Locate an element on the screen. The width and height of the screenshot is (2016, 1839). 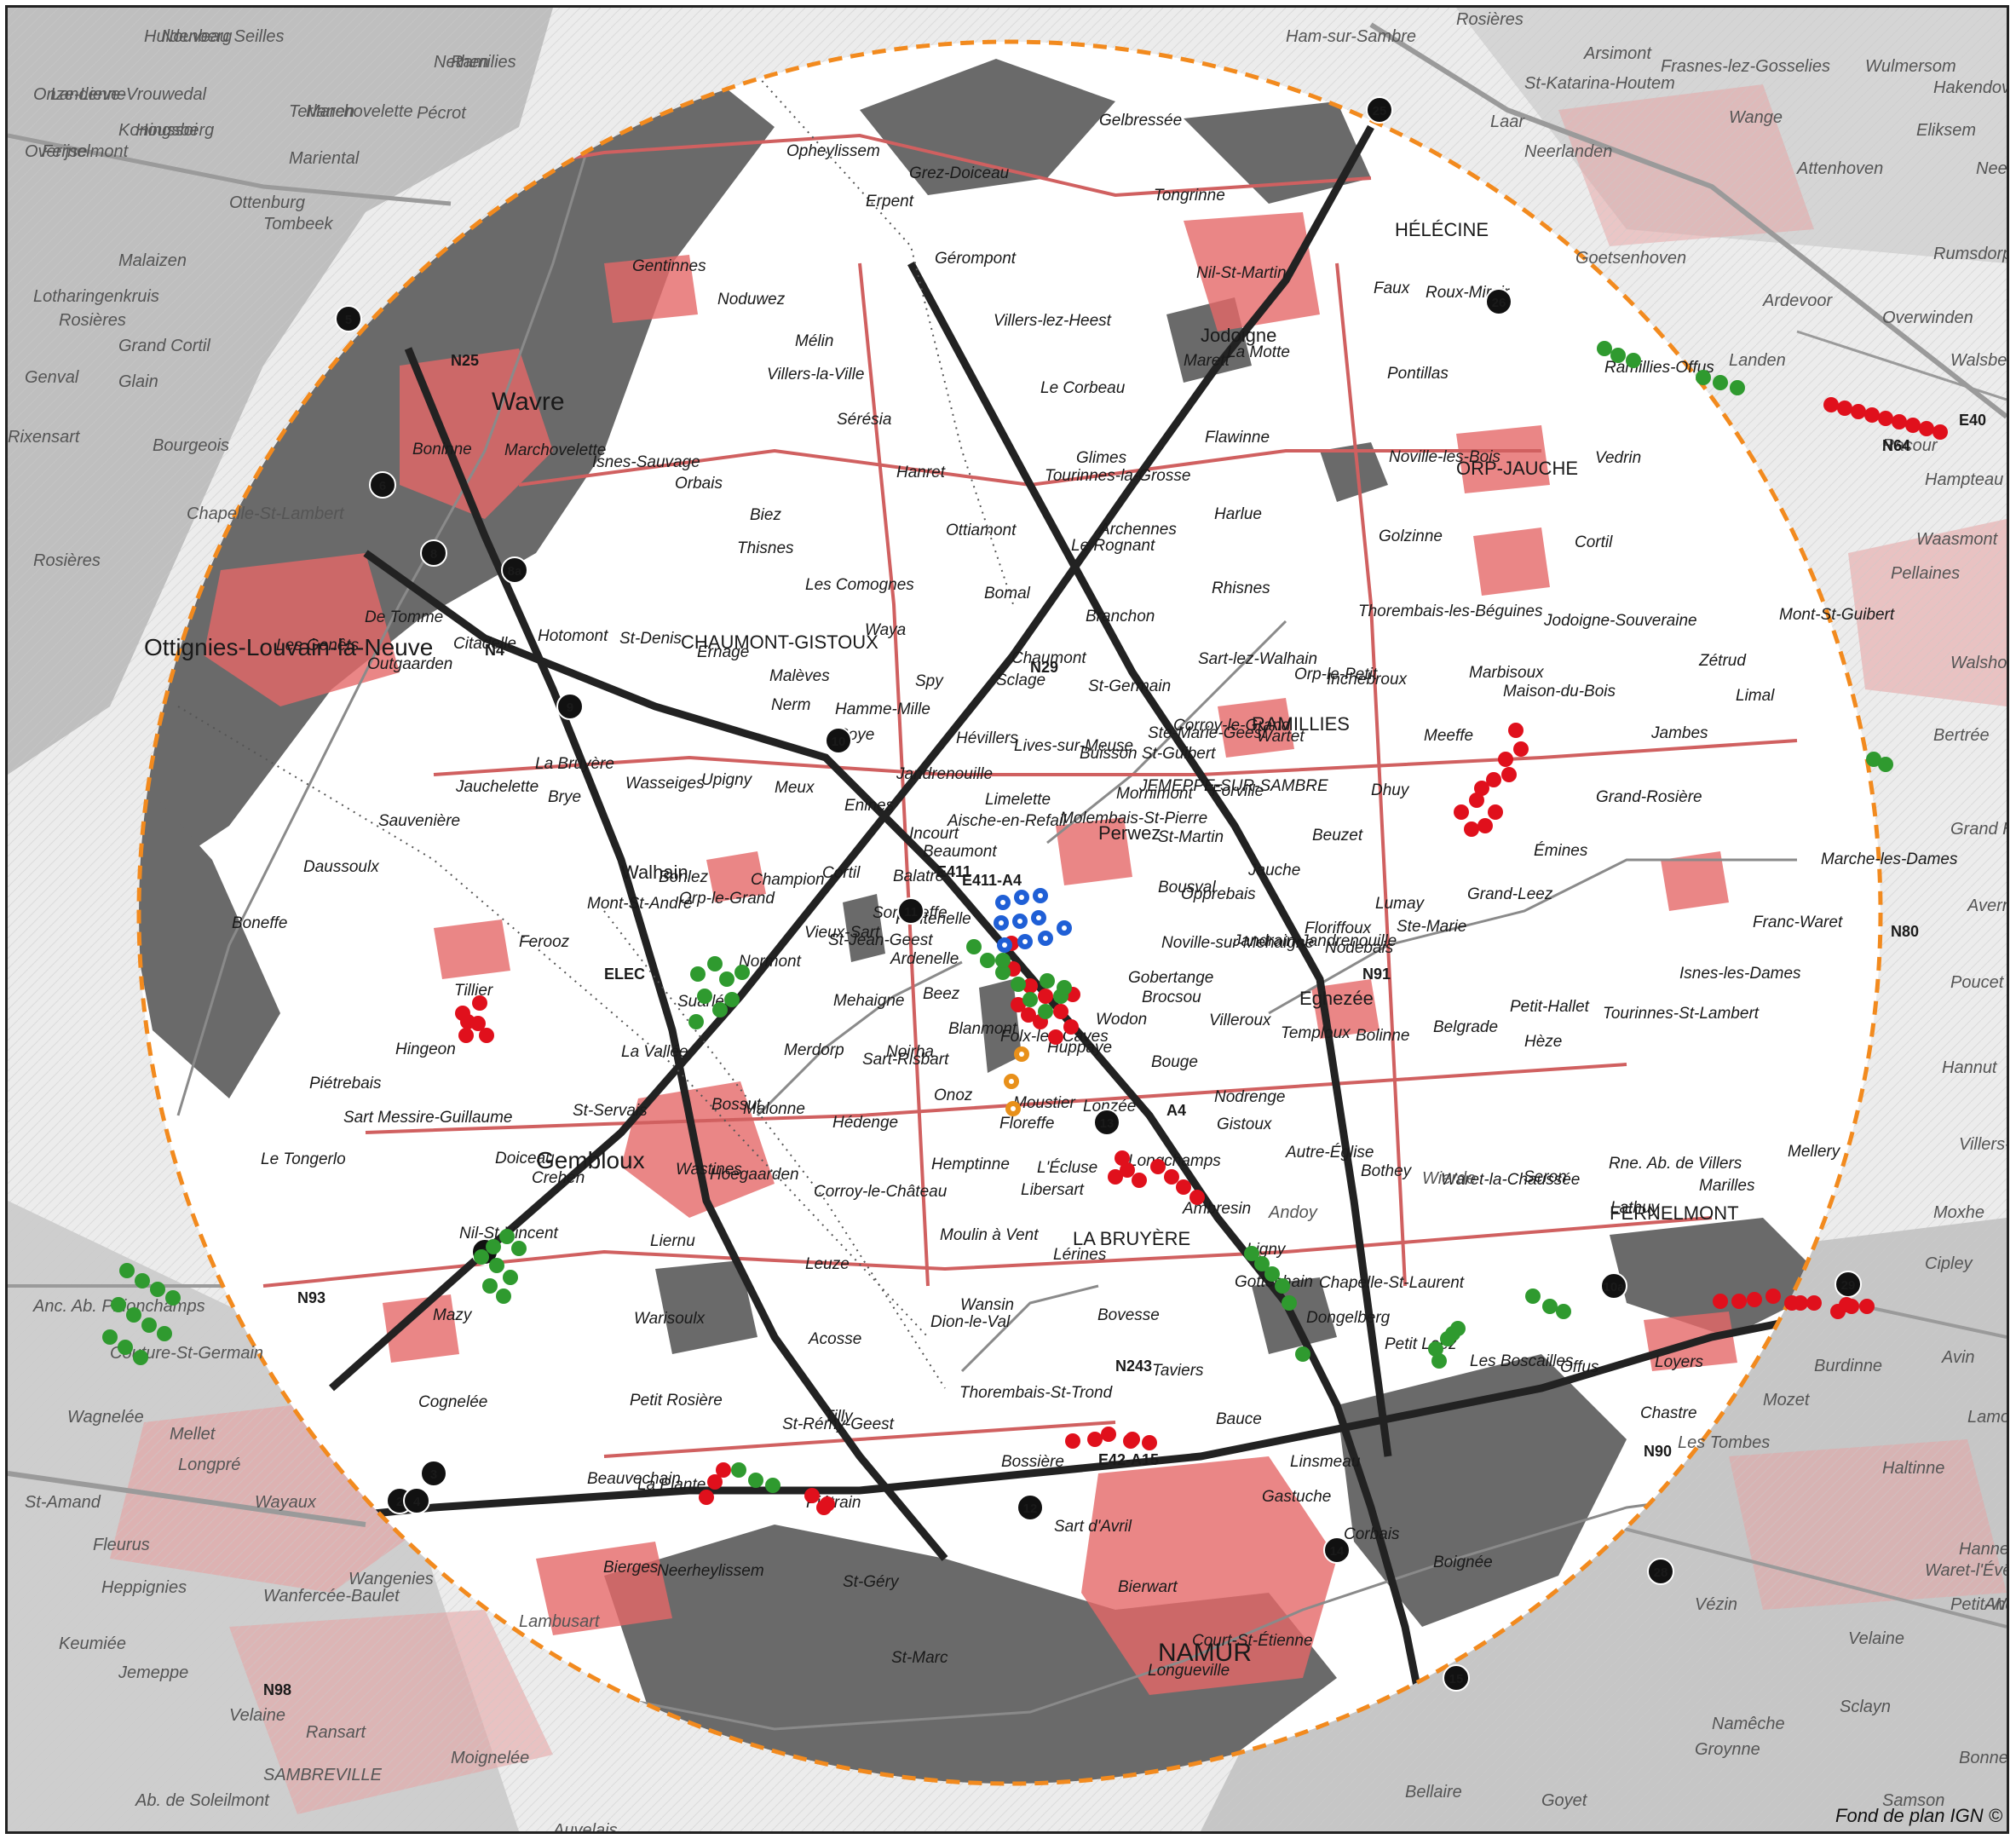
outer-place-label: Grand Hallet is located at coordinates (1979, 829).